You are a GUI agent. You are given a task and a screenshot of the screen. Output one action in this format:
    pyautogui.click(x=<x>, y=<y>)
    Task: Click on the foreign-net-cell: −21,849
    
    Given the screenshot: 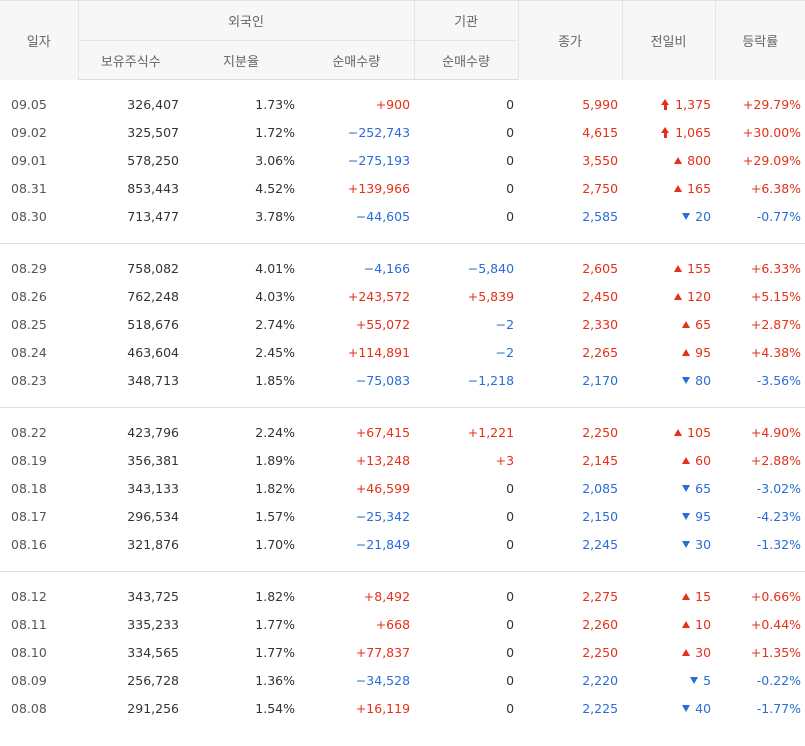 What is the action you would take?
    pyautogui.click(x=383, y=544)
    